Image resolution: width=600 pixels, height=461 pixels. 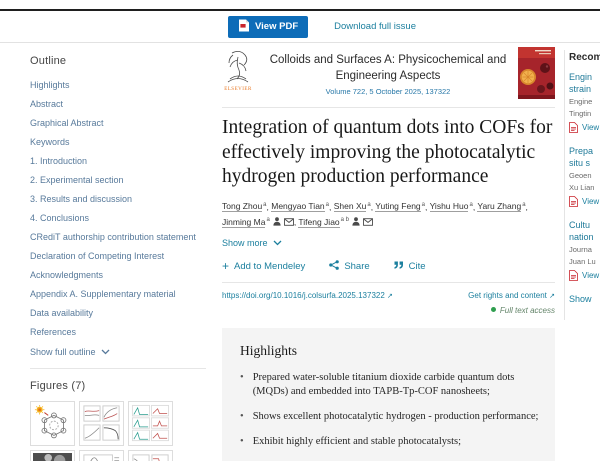 I want to click on outline-item: 4. Conclusions, so click(x=60, y=218).